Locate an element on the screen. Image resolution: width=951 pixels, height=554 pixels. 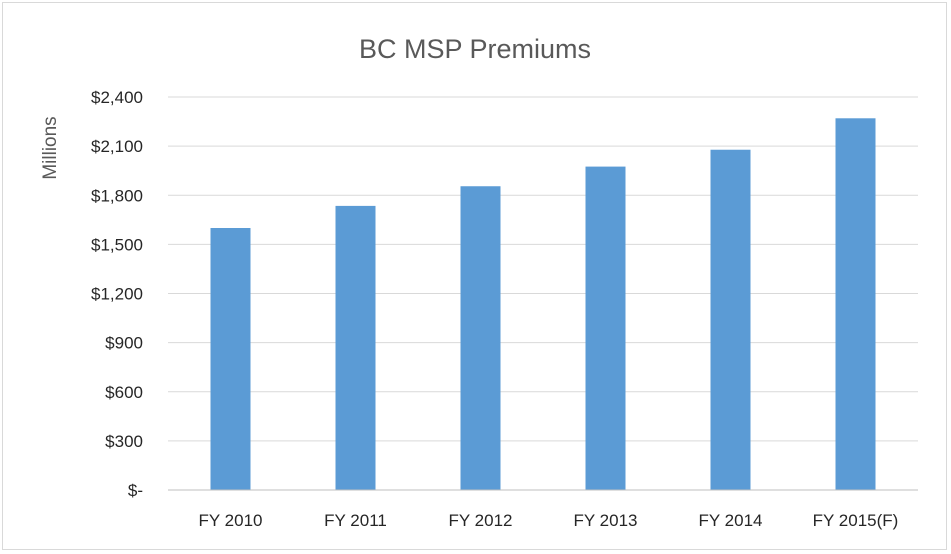
x-category-label: FY 2014 is located at coordinates (731, 520).